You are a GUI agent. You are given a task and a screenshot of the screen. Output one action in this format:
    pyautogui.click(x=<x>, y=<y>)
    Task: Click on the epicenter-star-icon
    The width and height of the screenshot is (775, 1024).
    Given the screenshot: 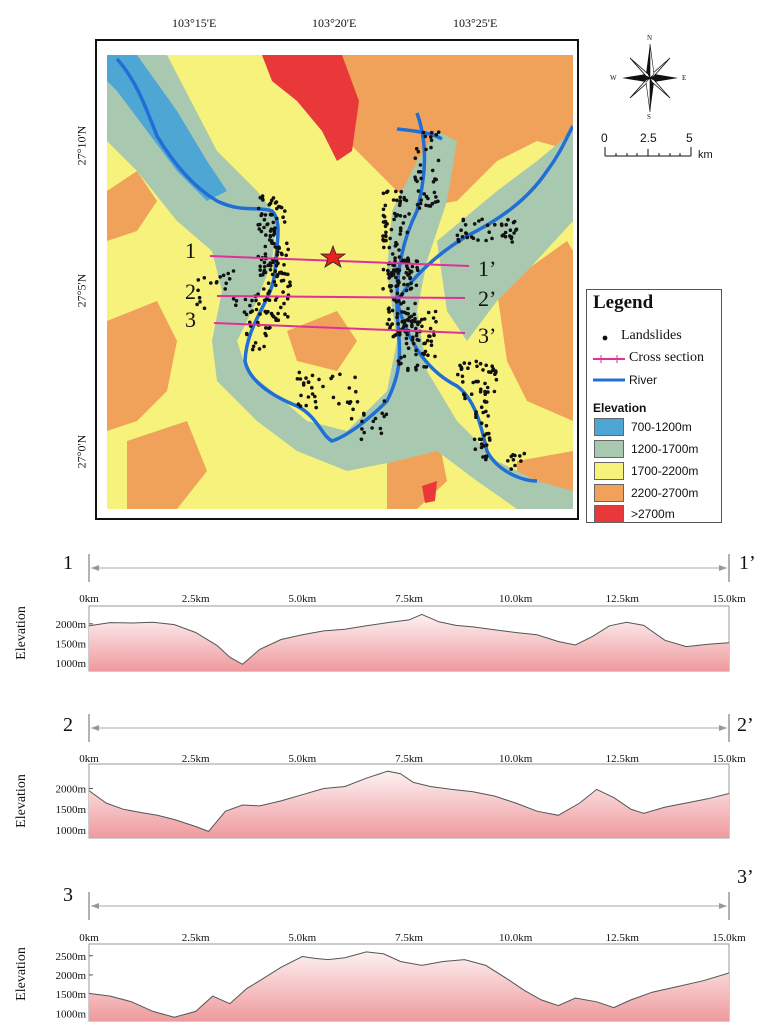 What is the action you would take?
    pyautogui.click(x=333, y=256)
    